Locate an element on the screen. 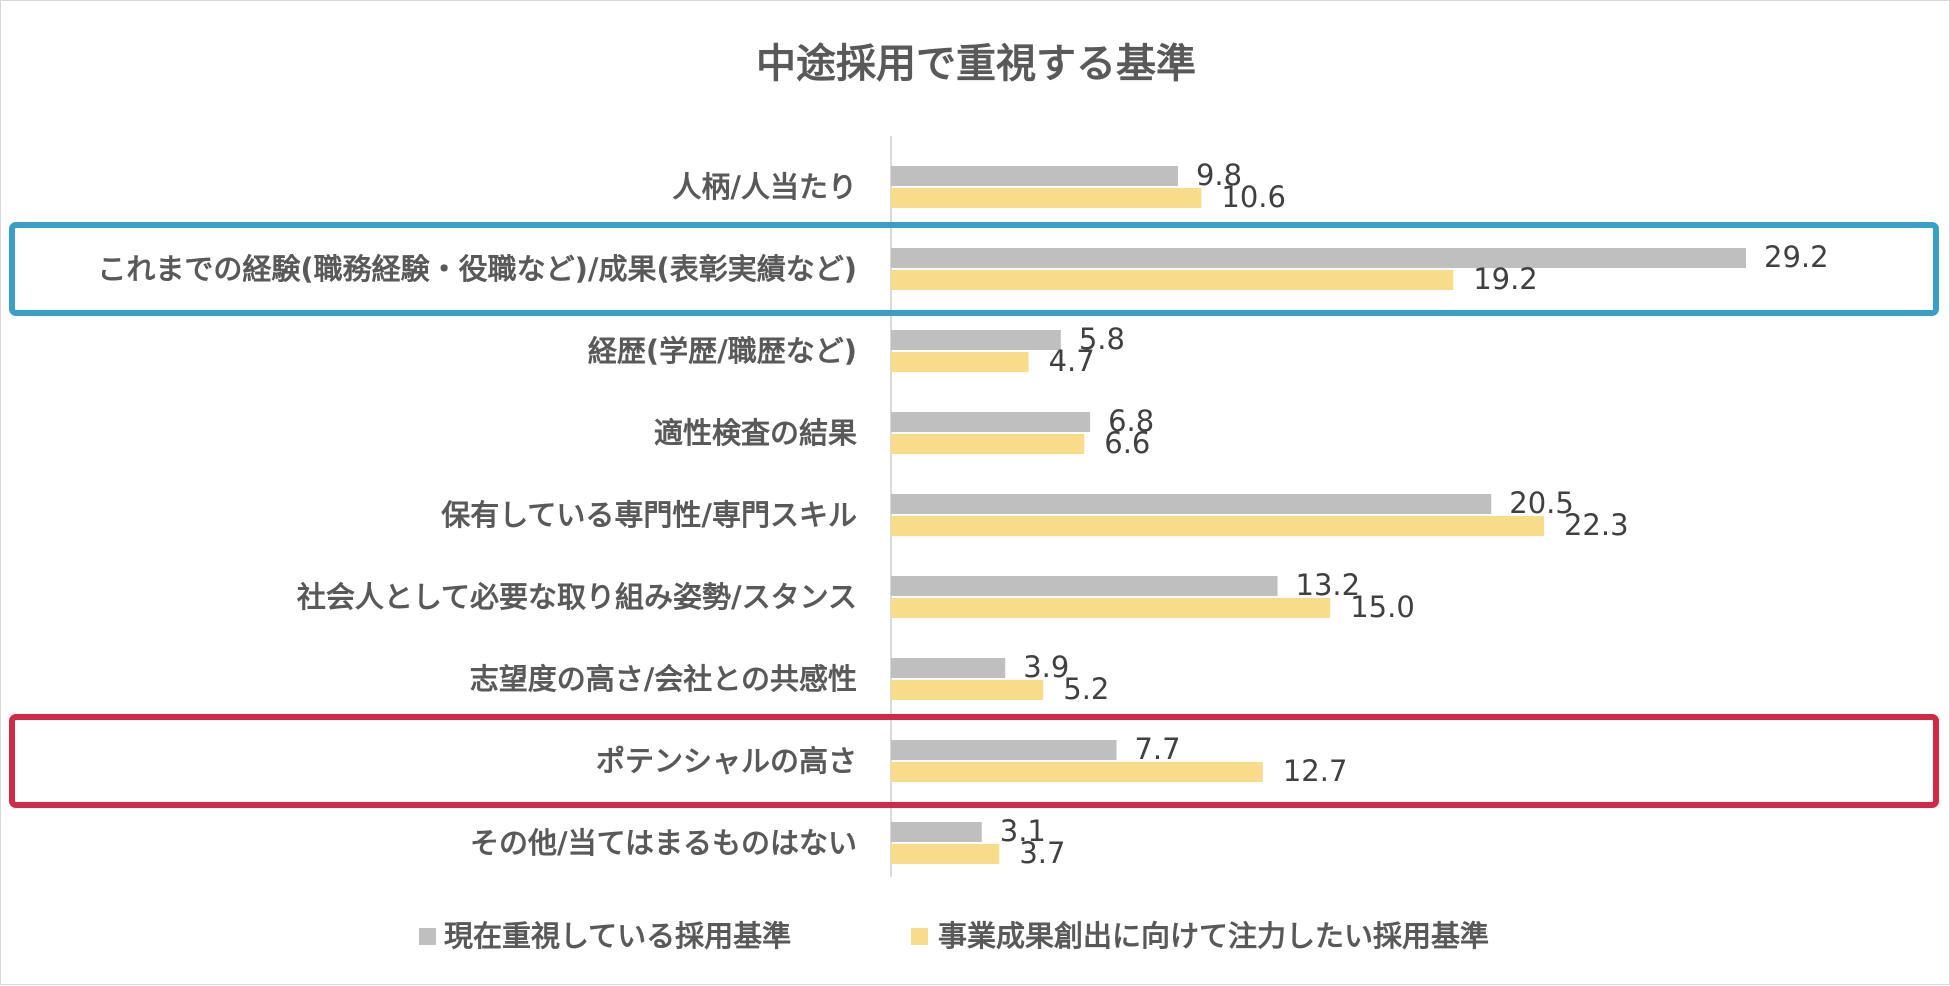  data-label: 6.8 is located at coordinates (1131, 421).